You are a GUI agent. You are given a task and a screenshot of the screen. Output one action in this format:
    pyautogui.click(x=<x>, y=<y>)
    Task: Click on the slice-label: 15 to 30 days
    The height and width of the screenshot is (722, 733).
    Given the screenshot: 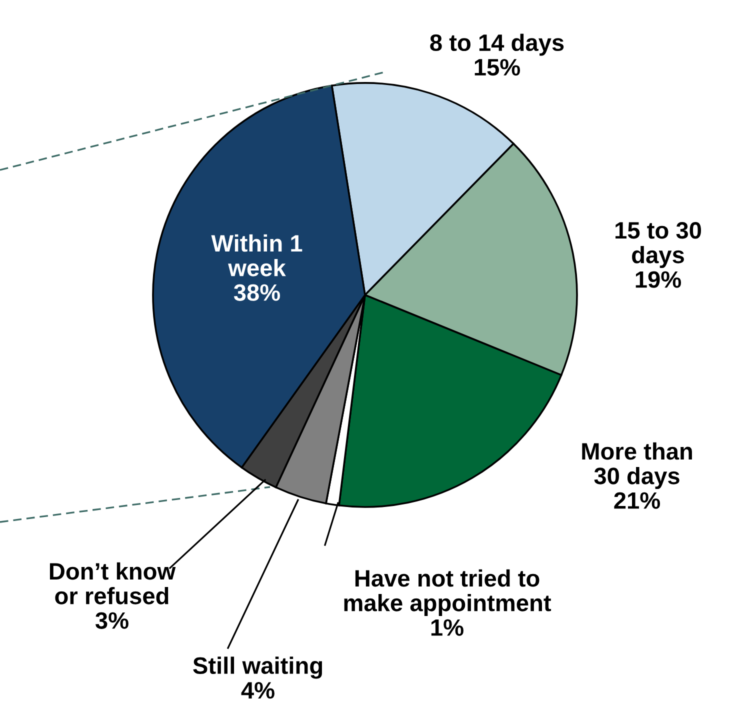 What is the action you would take?
    pyautogui.click(x=658, y=245)
    